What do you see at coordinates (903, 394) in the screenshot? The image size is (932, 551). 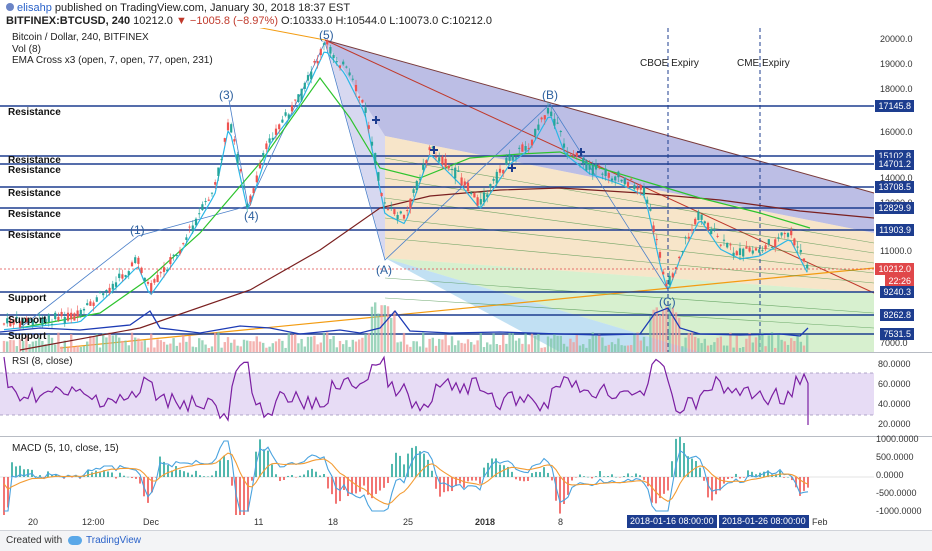 I see `rsi-axis: 80.0000 60.0000 40.0000 20.0000` at bounding box center [903, 394].